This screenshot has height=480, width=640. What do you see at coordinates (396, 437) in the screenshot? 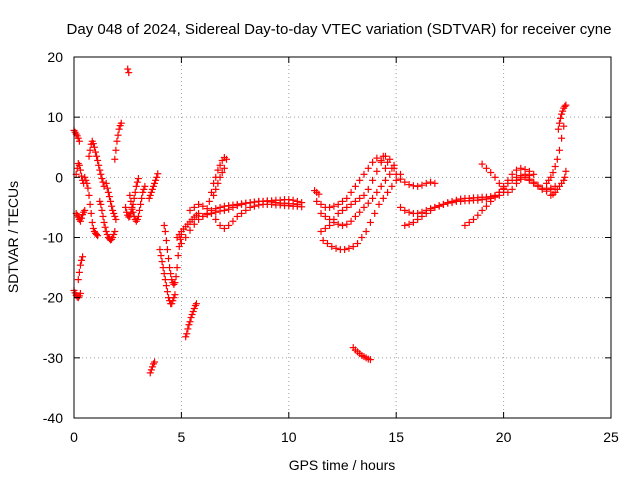
I see `x-tick-label: 15` at bounding box center [396, 437].